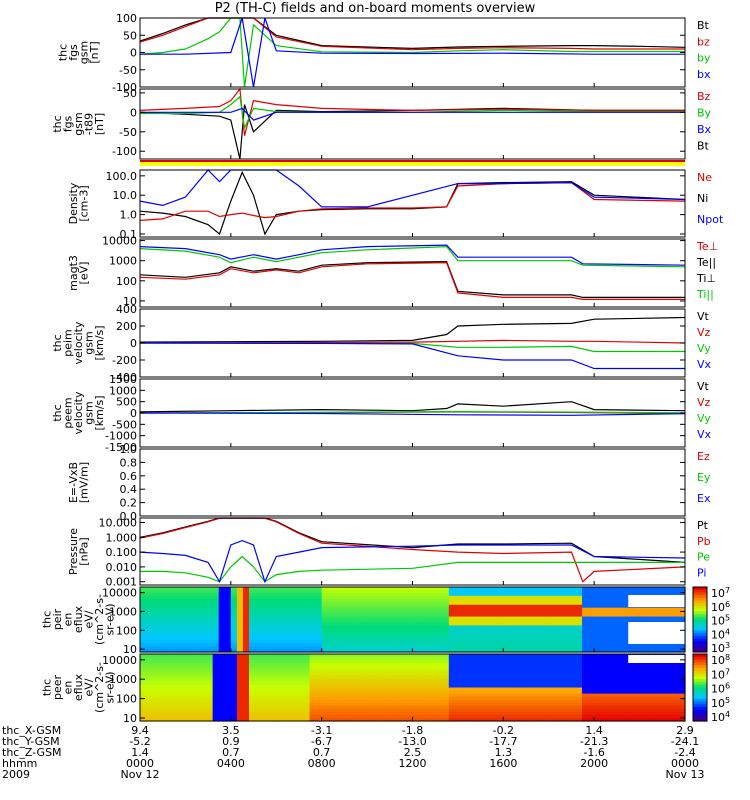 The image size is (750, 800). What do you see at coordinates (79, 273) in the screenshot?
I see `y-axis-label: magt3[eV]` at bounding box center [79, 273].